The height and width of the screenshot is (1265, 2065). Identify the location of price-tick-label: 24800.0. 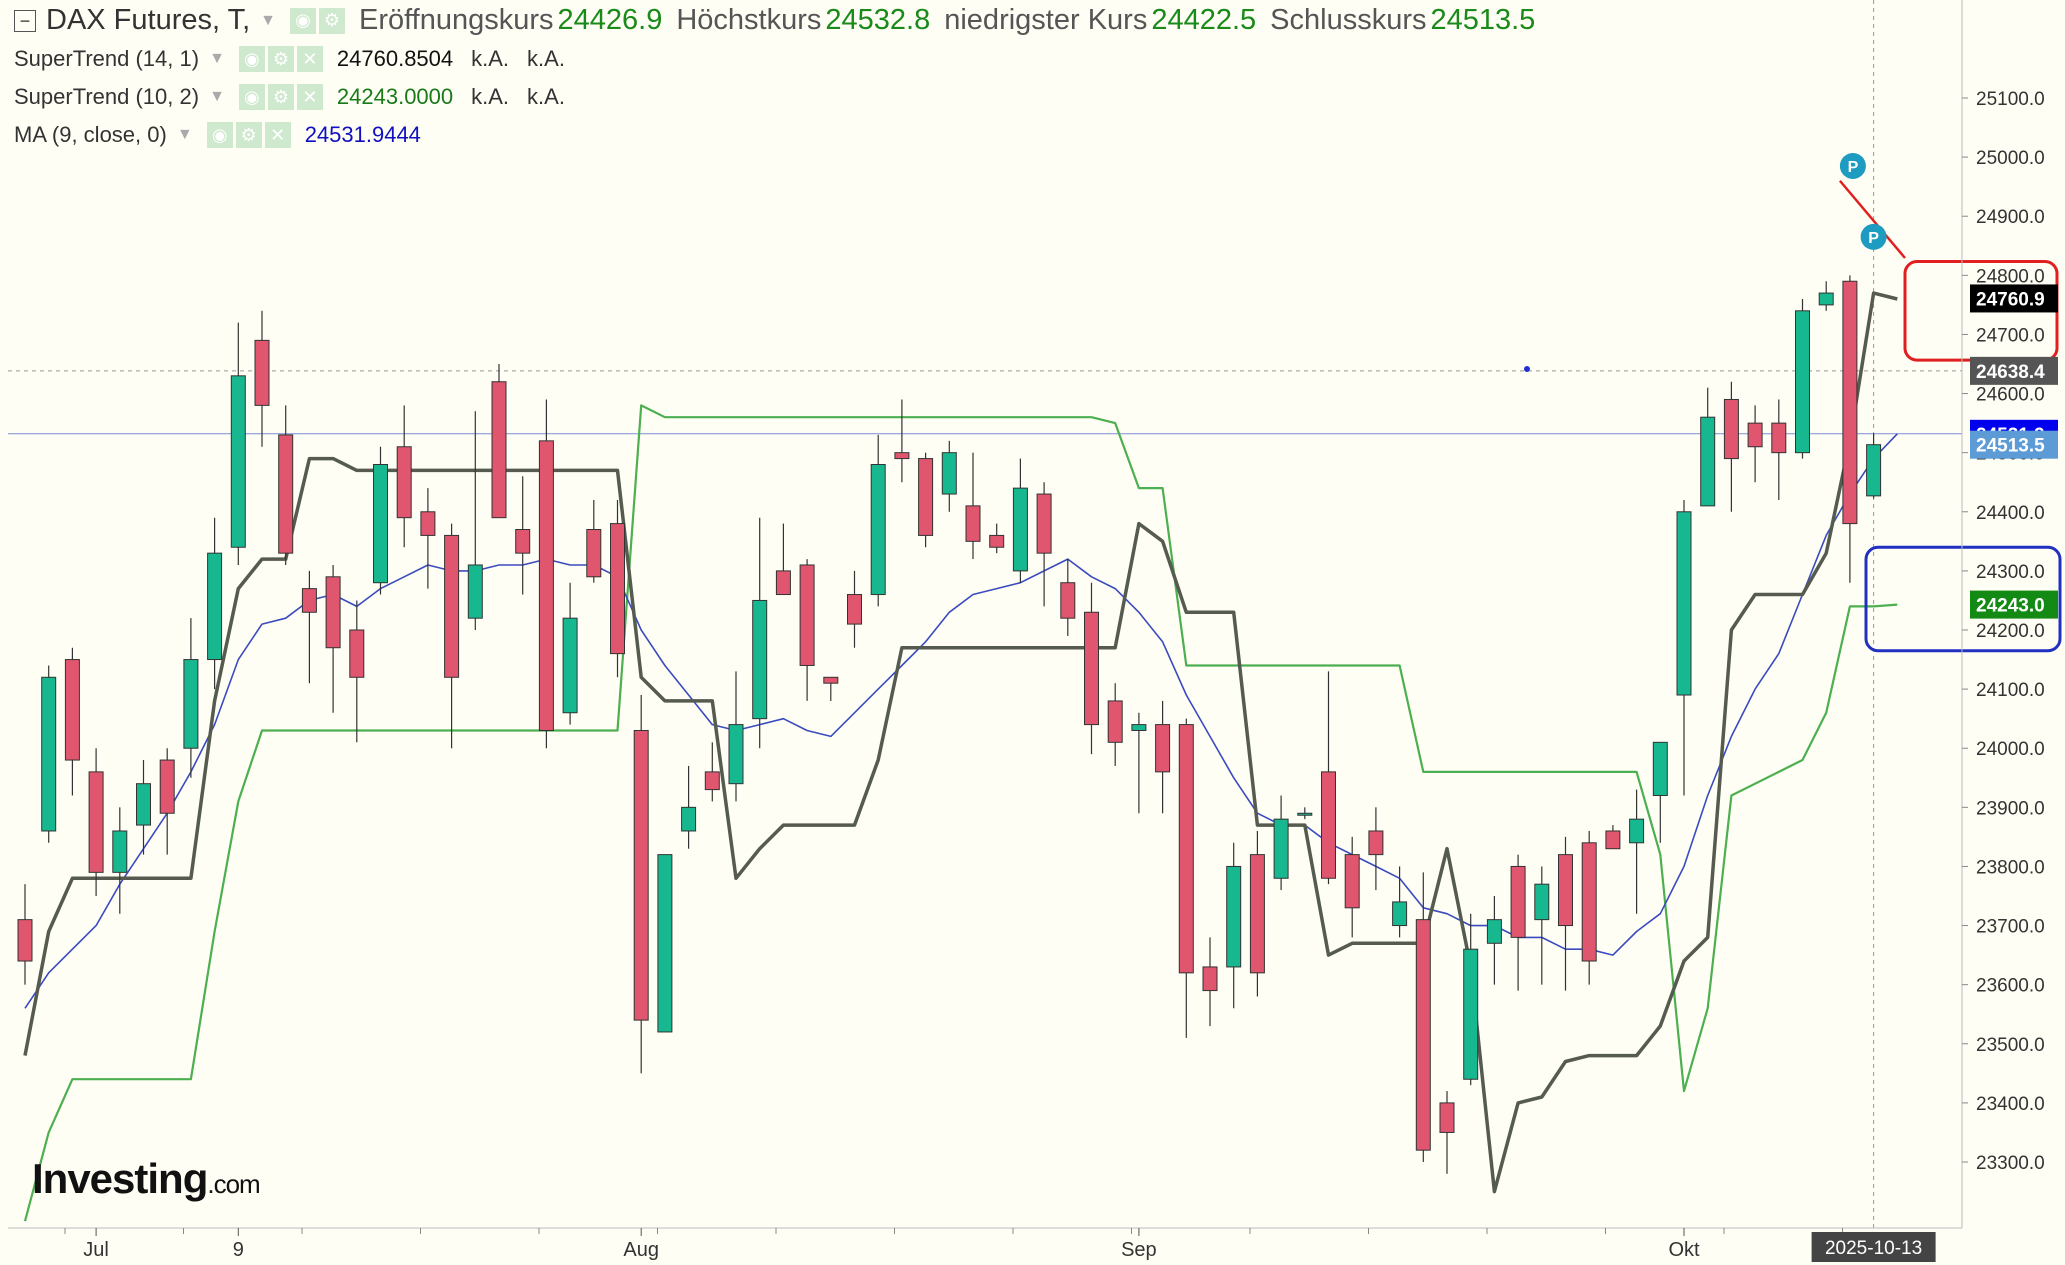
(2010, 276).